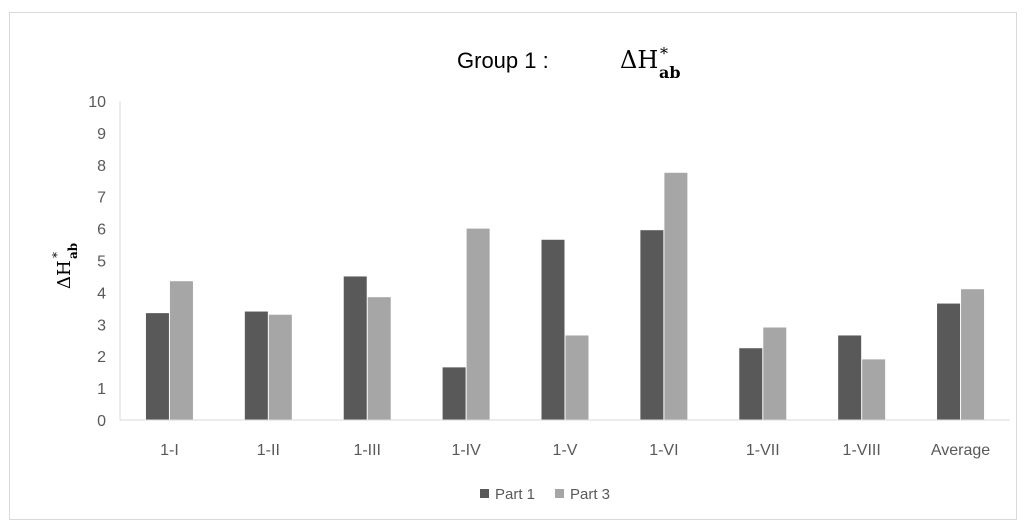 The image size is (1026, 525). Describe the element at coordinates (367, 450) in the screenshot. I see `x-tick-label: 1-III` at that location.